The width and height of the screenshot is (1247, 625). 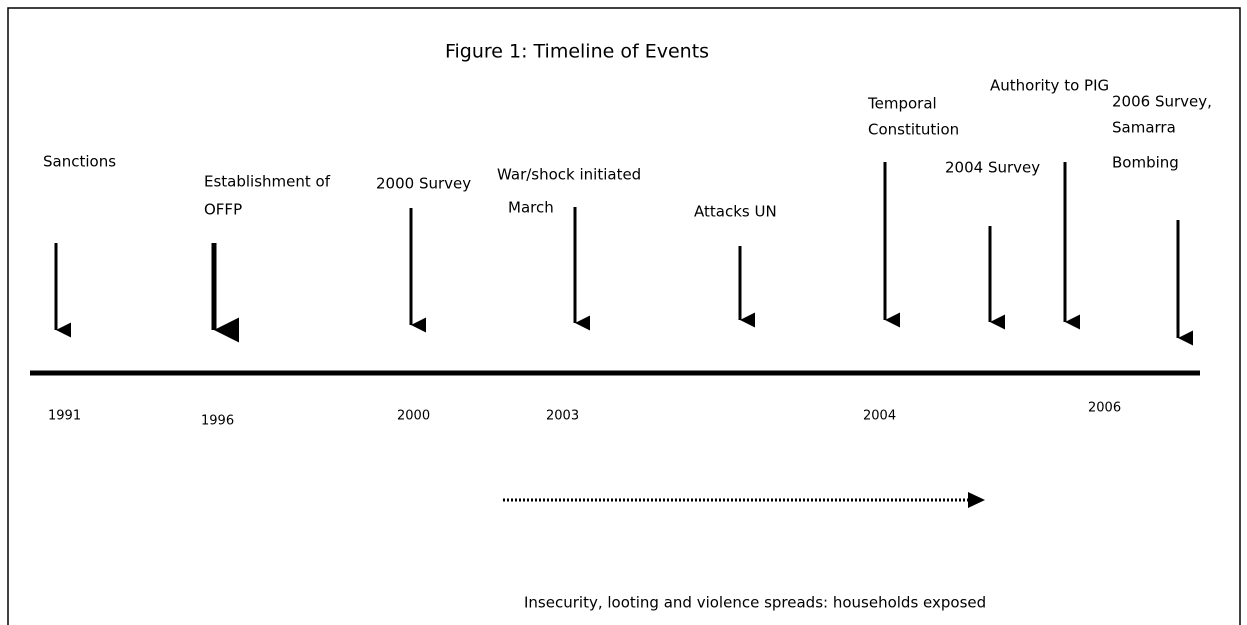 I want to click on event-label: Samarra, so click(x=1144, y=128).